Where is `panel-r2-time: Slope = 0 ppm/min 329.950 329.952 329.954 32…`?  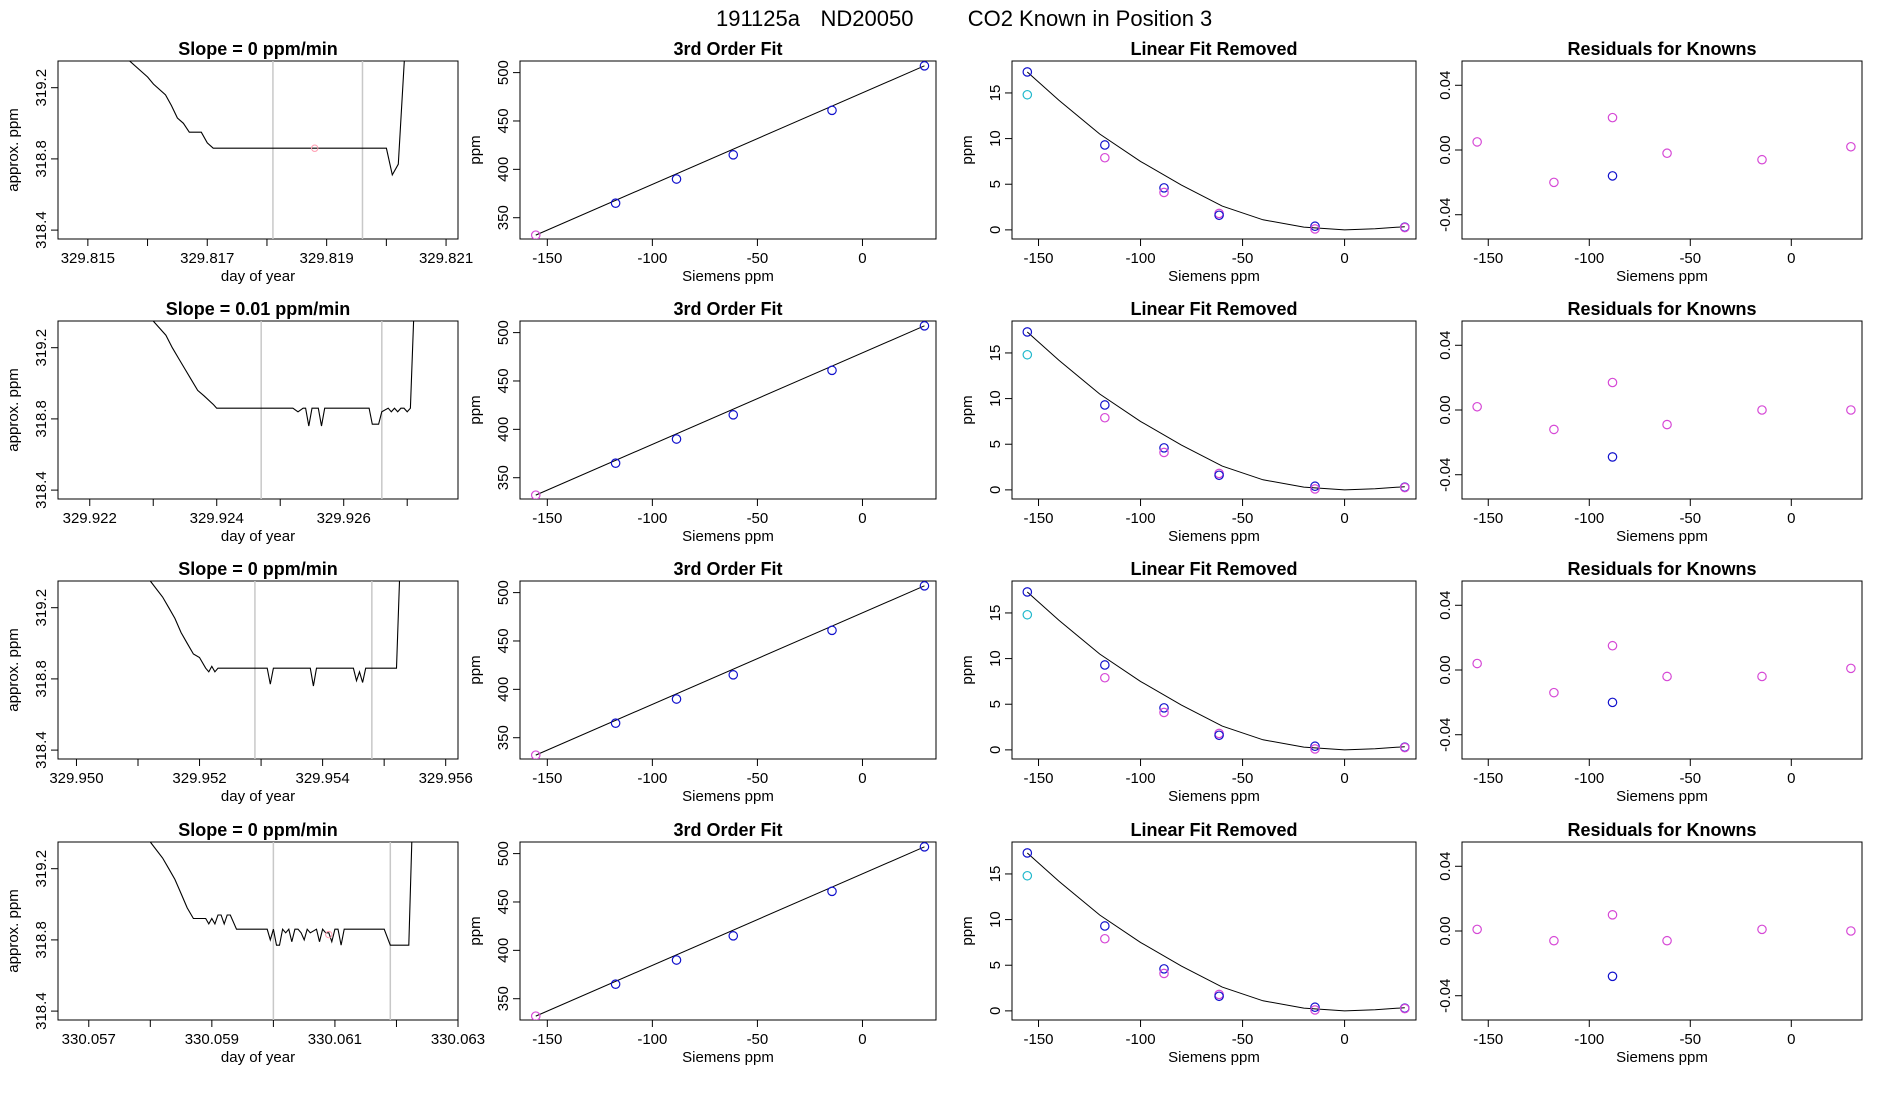
panel-r2-time: Slope = 0 ppm/min 329.950 329.952 329.954 32… is located at coordinates (239, 682).